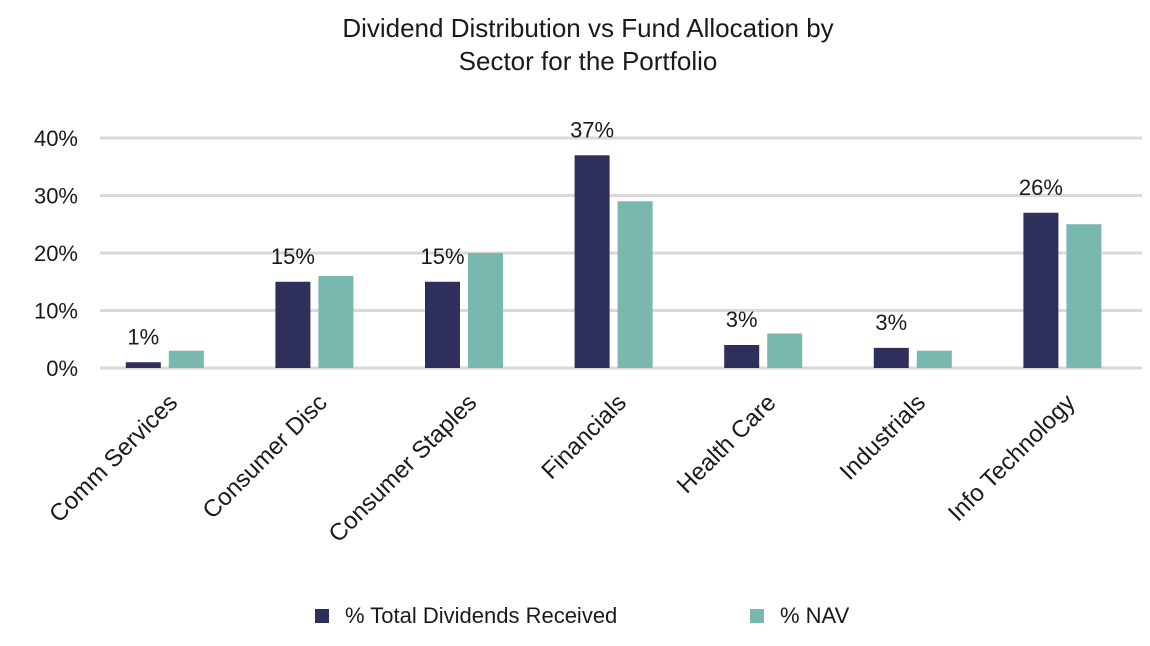  Describe the element at coordinates (56, 138) in the screenshot. I see `y-tick-label: 40%` at that location.